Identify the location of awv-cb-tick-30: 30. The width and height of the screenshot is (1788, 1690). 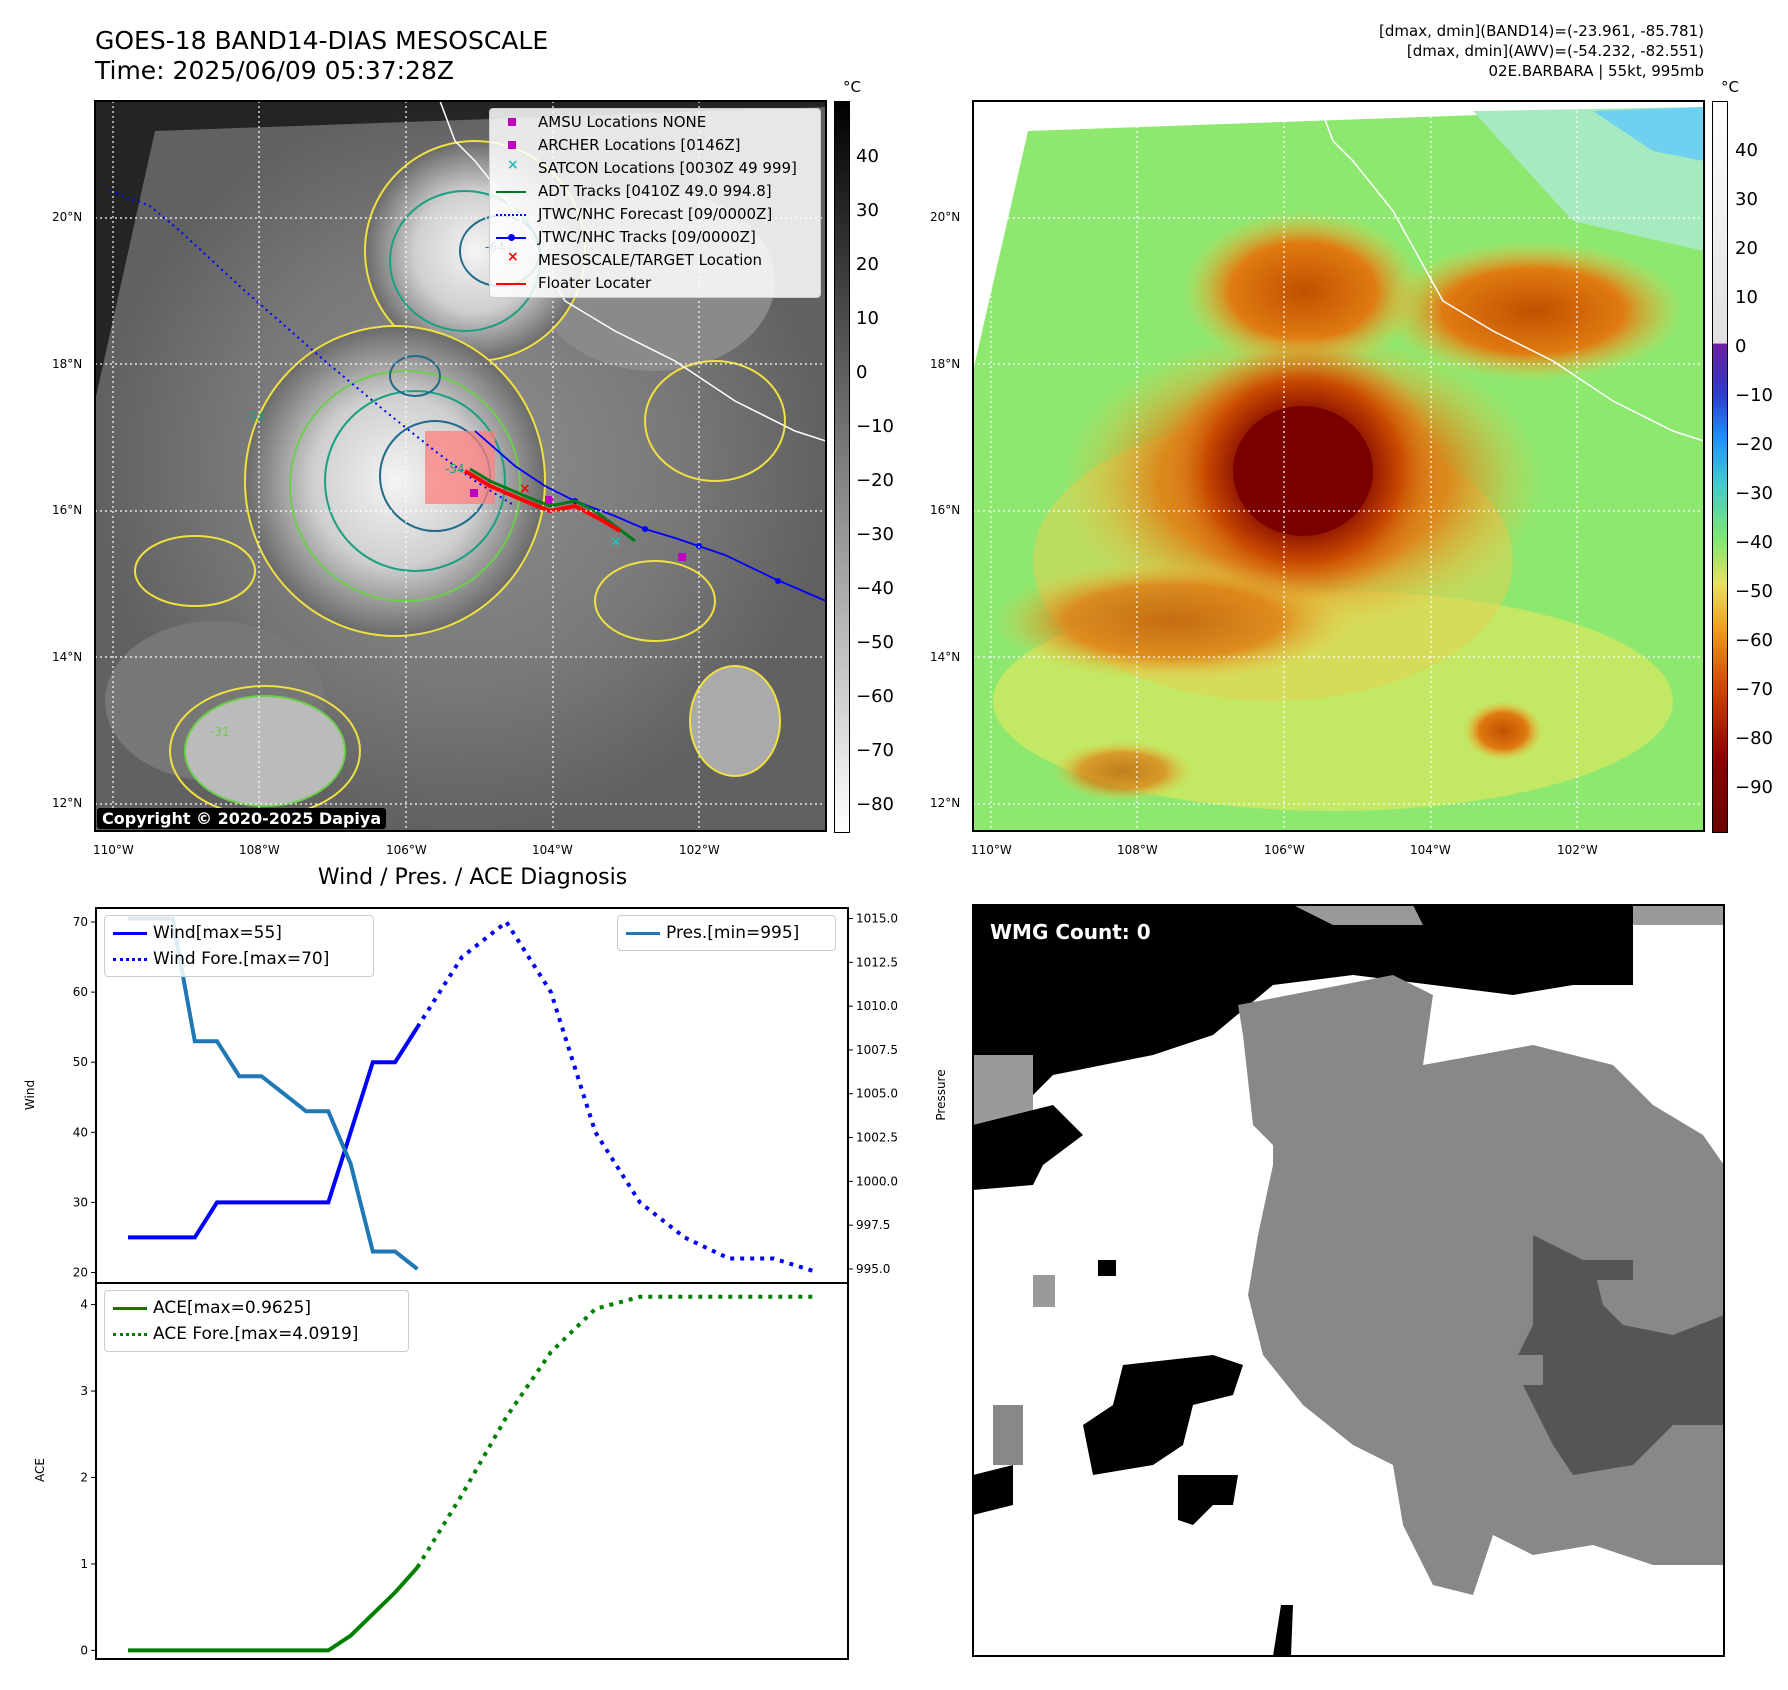
(1746, 199).